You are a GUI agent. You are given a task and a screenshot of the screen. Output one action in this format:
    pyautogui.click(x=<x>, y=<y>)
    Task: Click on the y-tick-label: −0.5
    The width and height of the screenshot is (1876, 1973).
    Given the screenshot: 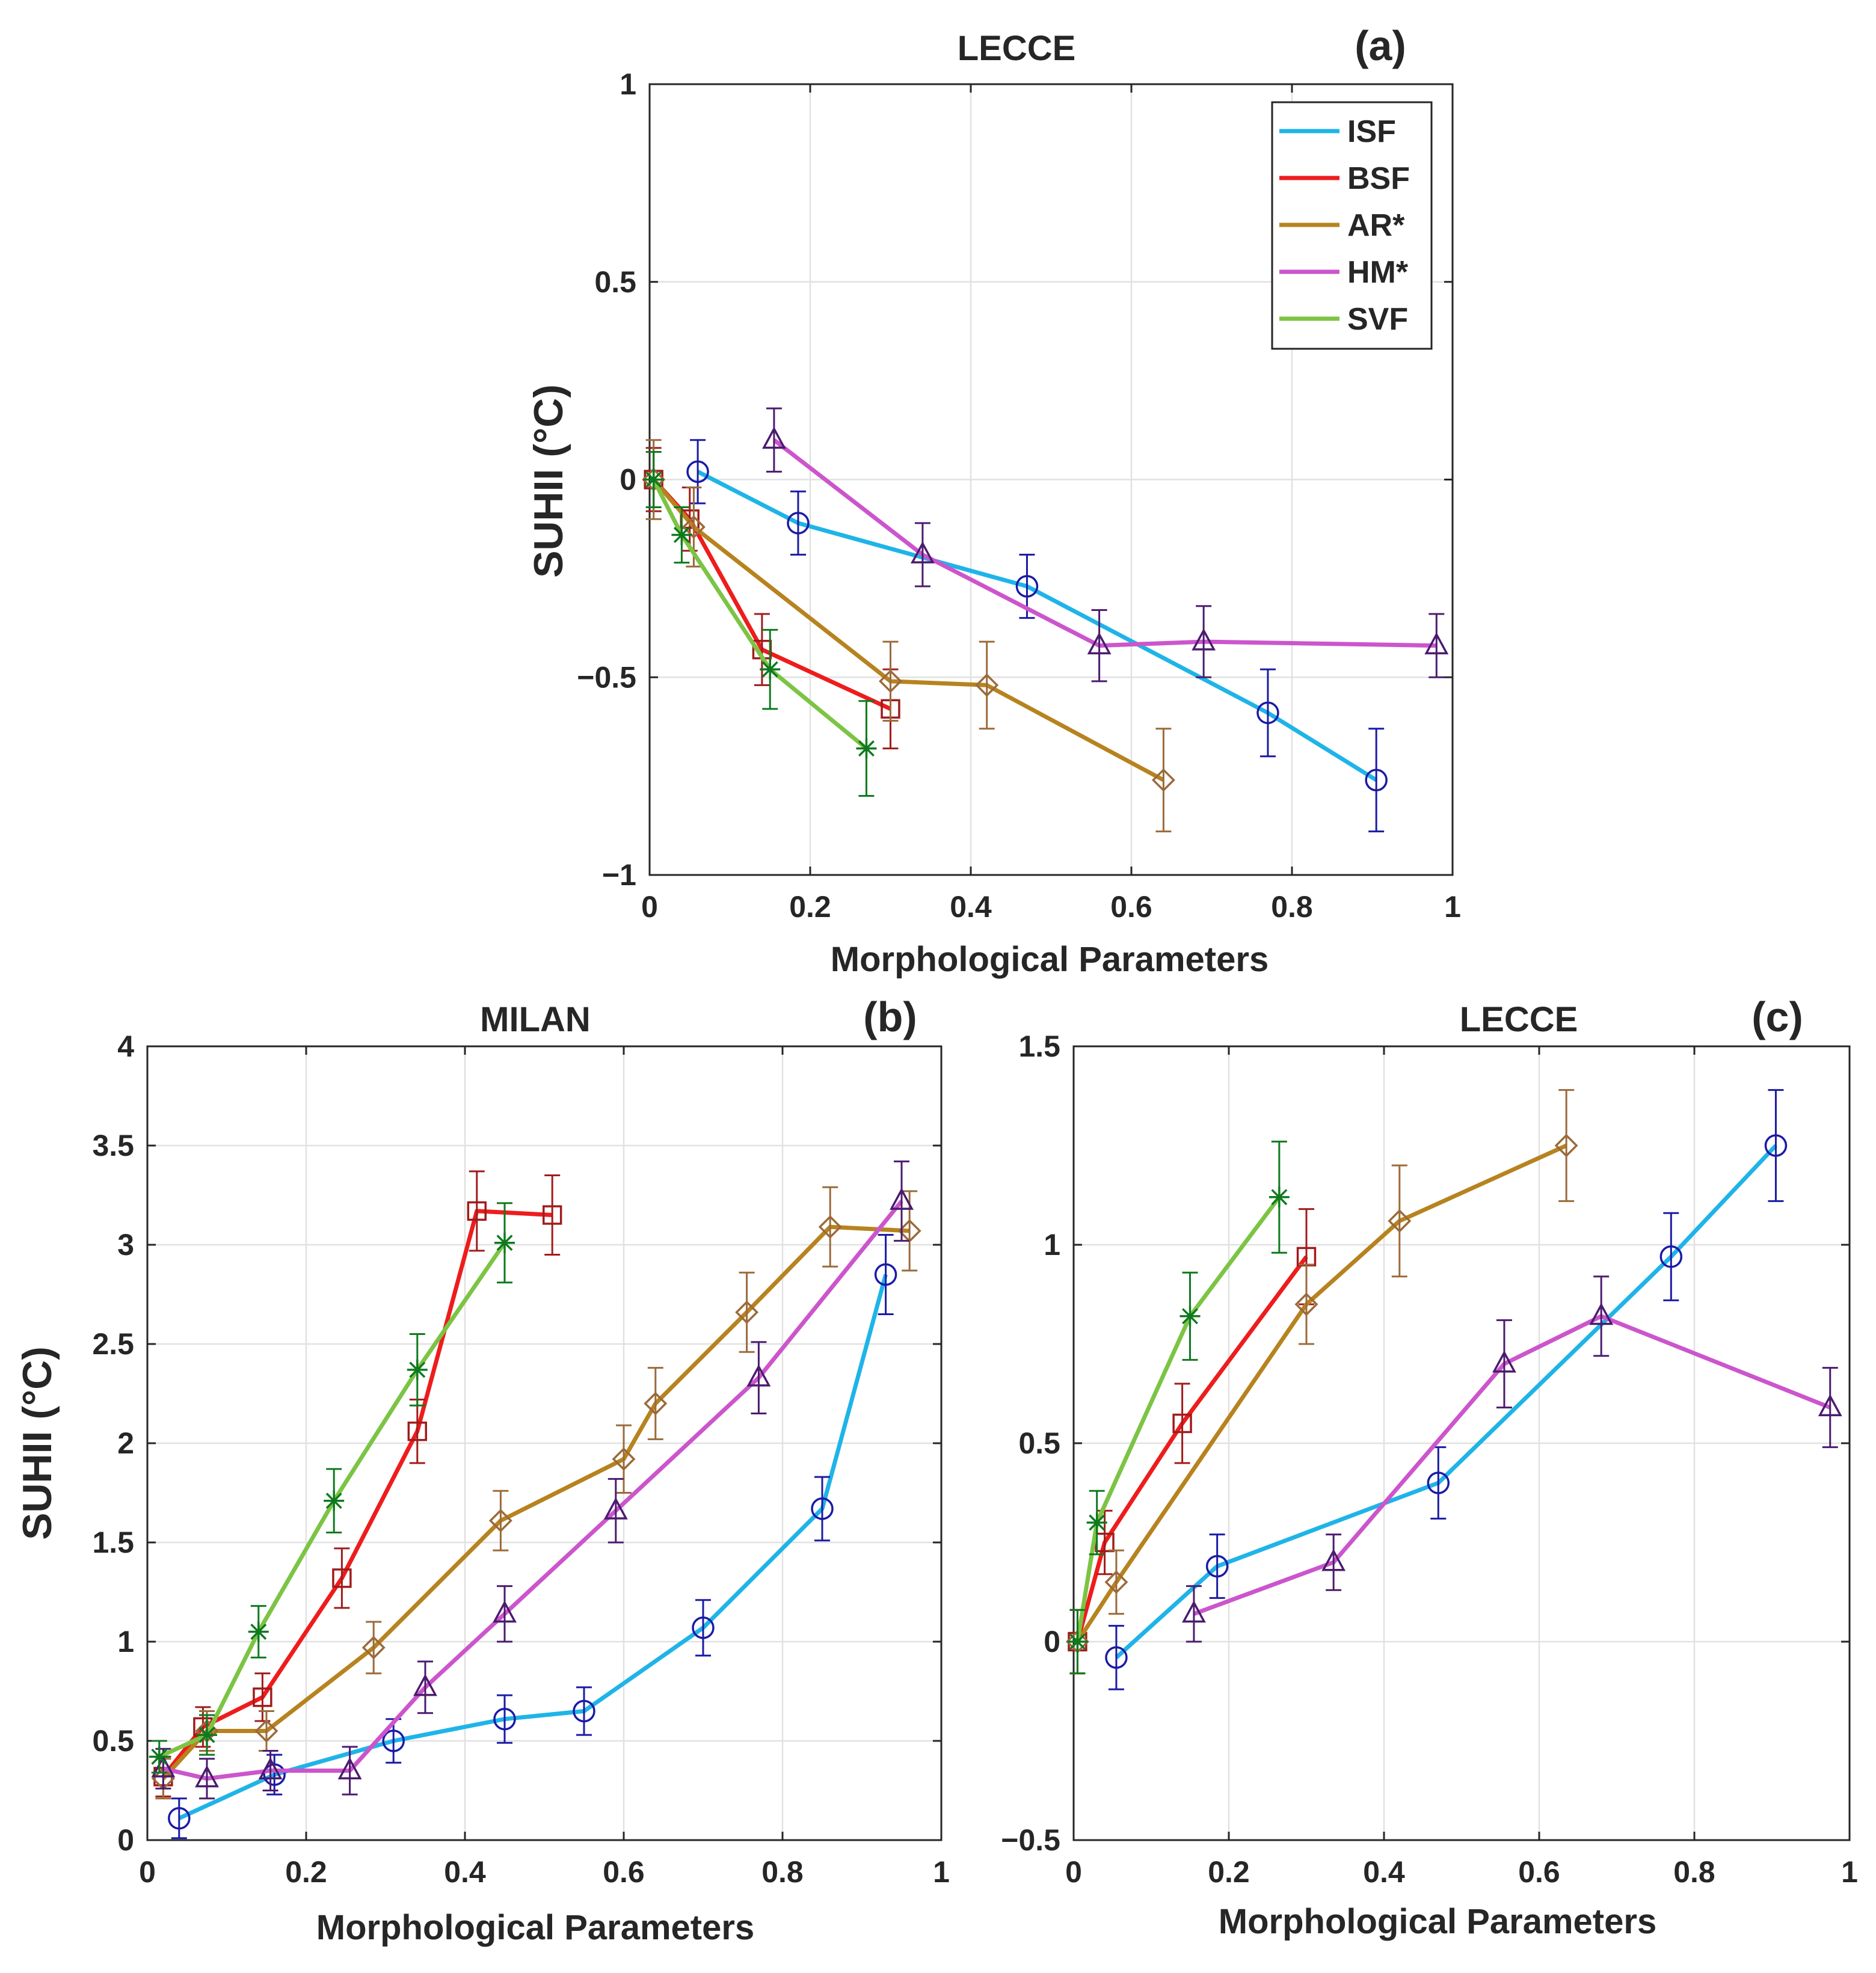 What is the action you would take?
    pyautogui.click(x=606, y=677)
    